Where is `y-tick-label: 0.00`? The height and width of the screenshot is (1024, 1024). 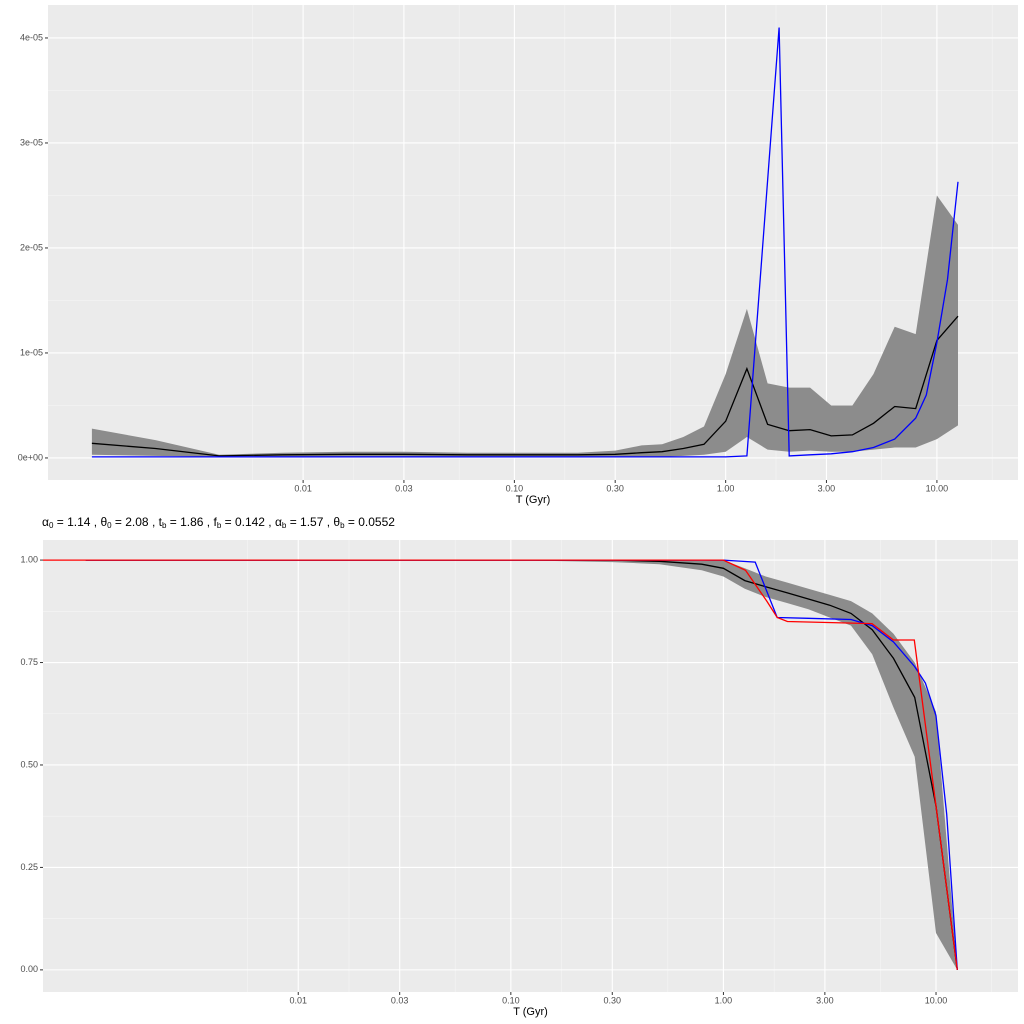
y-tick-label: 0.00 is located at coordinates (29, 969).